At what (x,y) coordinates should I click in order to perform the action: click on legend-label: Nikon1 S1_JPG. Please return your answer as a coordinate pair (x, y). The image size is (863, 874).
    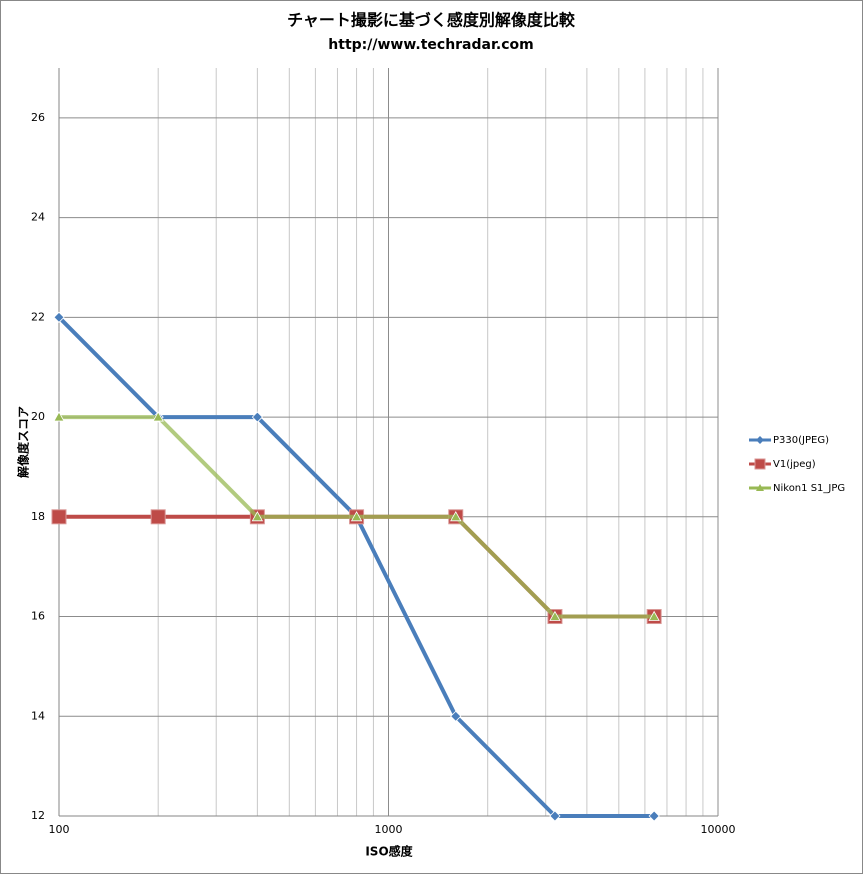
    Looking at the image, I should click on (809, 488).